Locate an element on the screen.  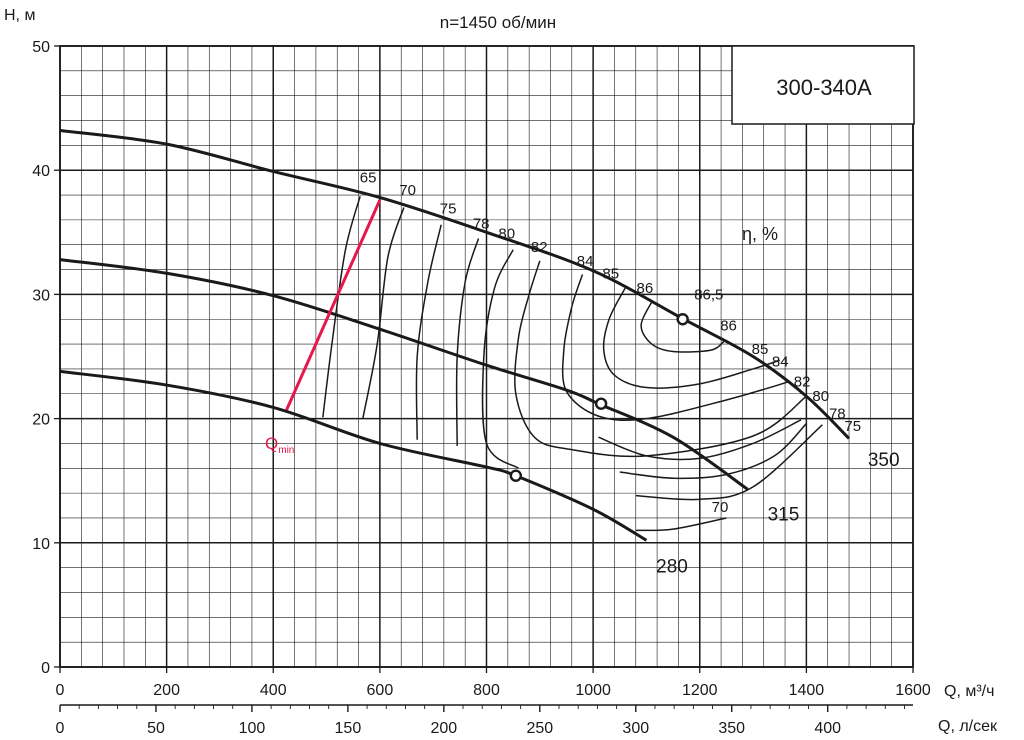
efficiency-label: 86,5 is located at coordinates (708, 294).